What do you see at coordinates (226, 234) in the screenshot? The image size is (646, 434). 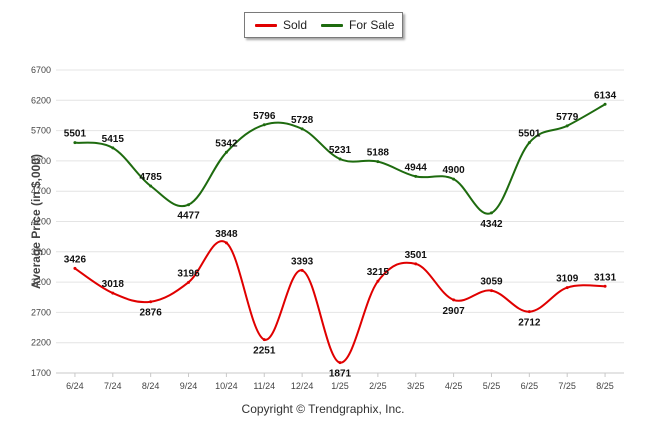 I see `data-label-sold: 3848` at bounding box center [226, 234].